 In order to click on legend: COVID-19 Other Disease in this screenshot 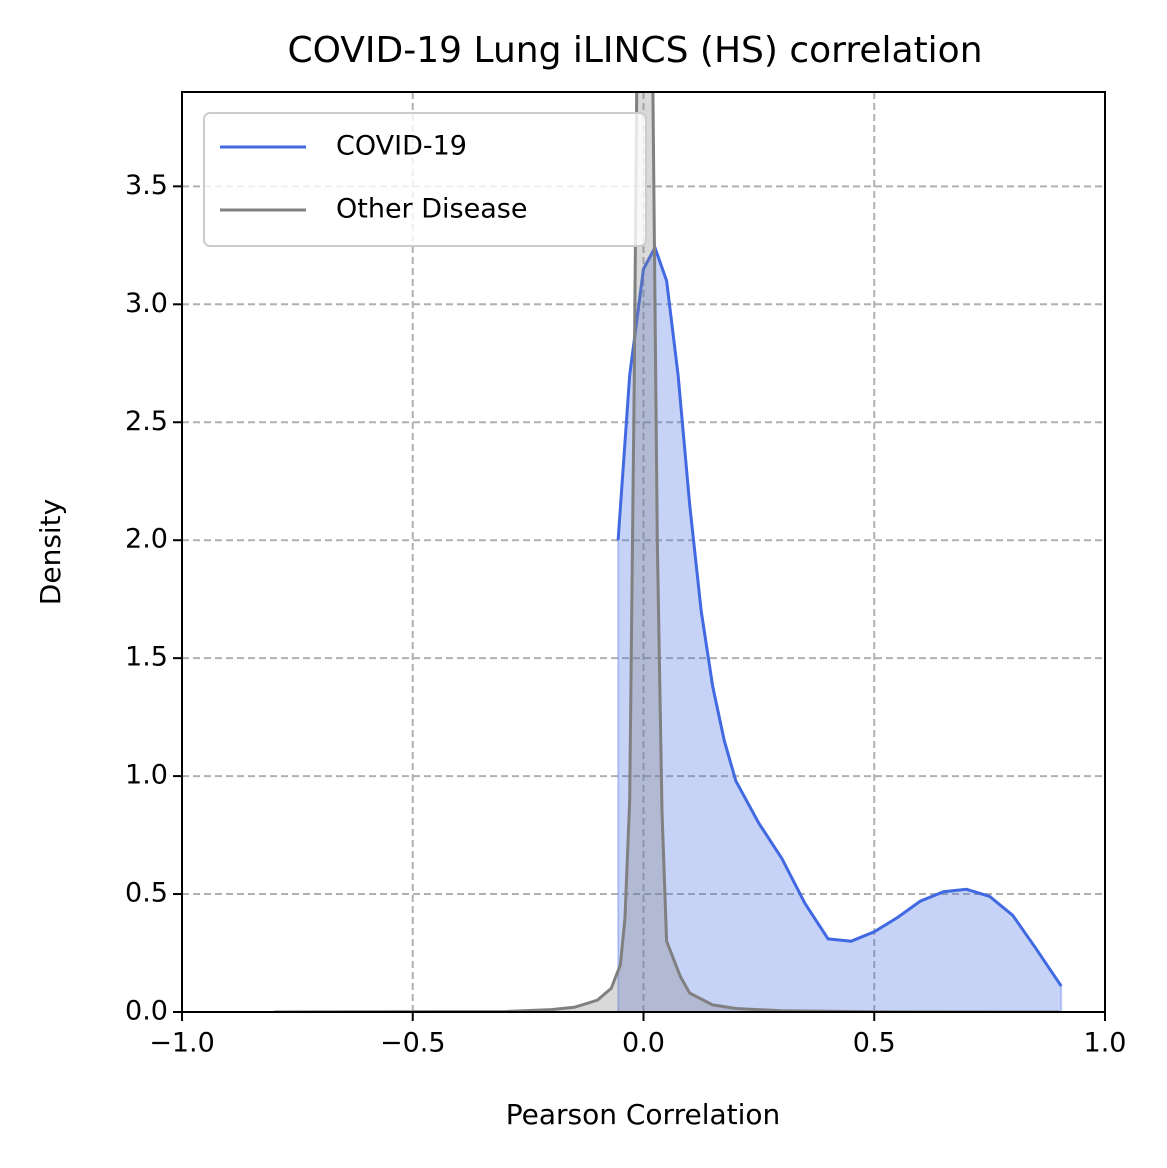, I will do `click(425, 179)`.